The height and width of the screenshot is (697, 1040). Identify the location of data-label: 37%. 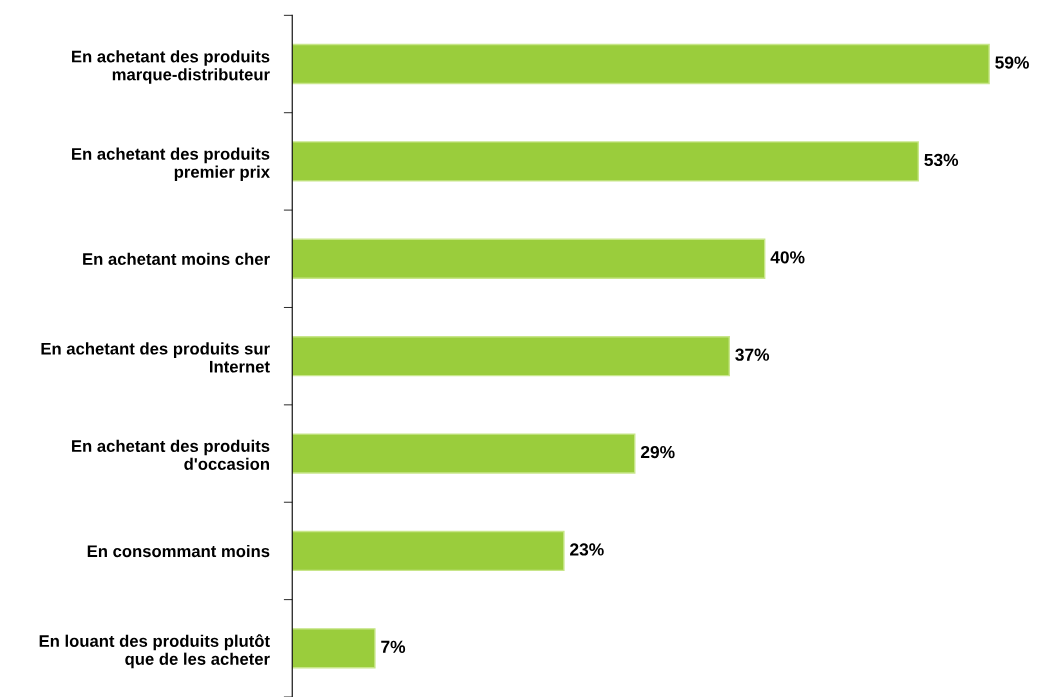
(752, 354).